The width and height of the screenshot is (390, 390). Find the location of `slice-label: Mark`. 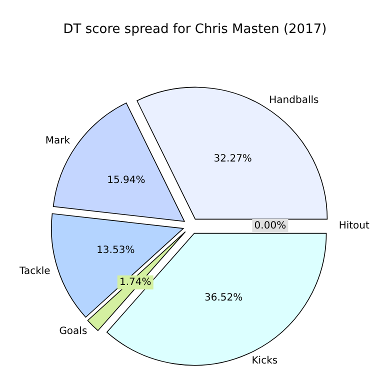

slice-label: Mark is located at coordinates (57, 140).